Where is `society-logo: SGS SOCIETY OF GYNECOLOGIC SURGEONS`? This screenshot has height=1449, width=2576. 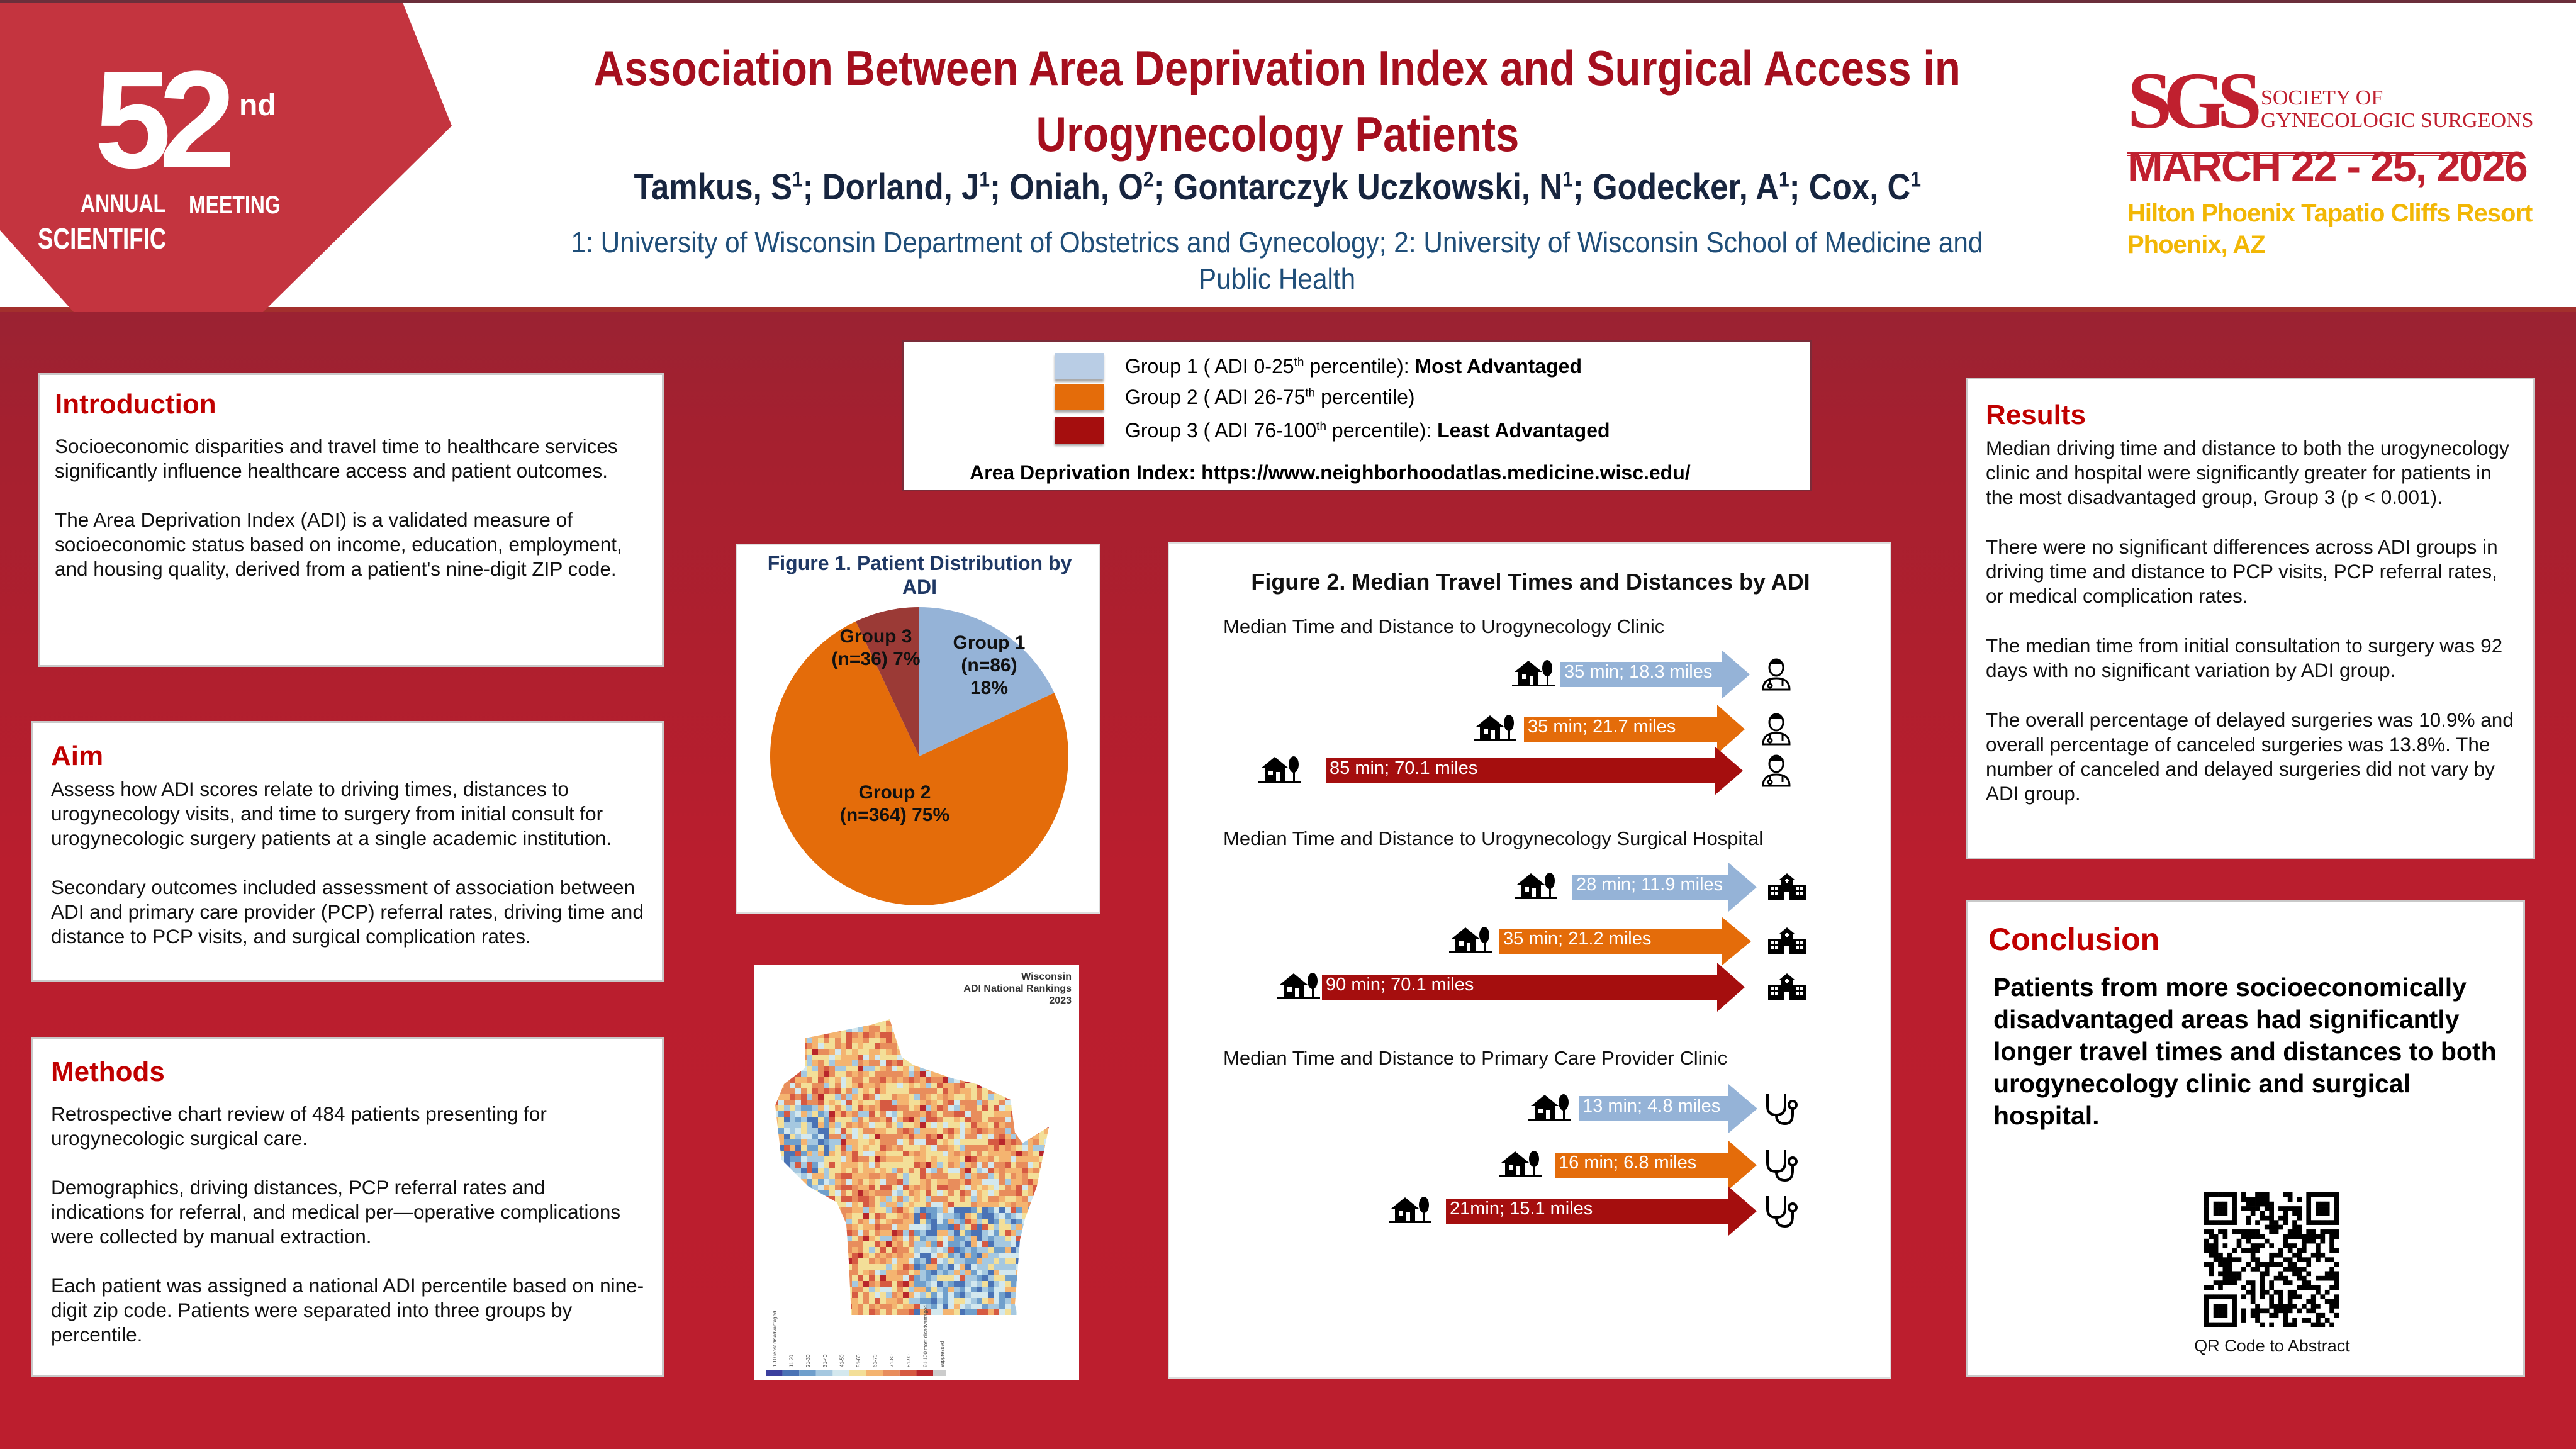
society-logo: SGS SOCIETY OF GYNECOLOGIC SURGEONS is located at coordinates (2330, 108).